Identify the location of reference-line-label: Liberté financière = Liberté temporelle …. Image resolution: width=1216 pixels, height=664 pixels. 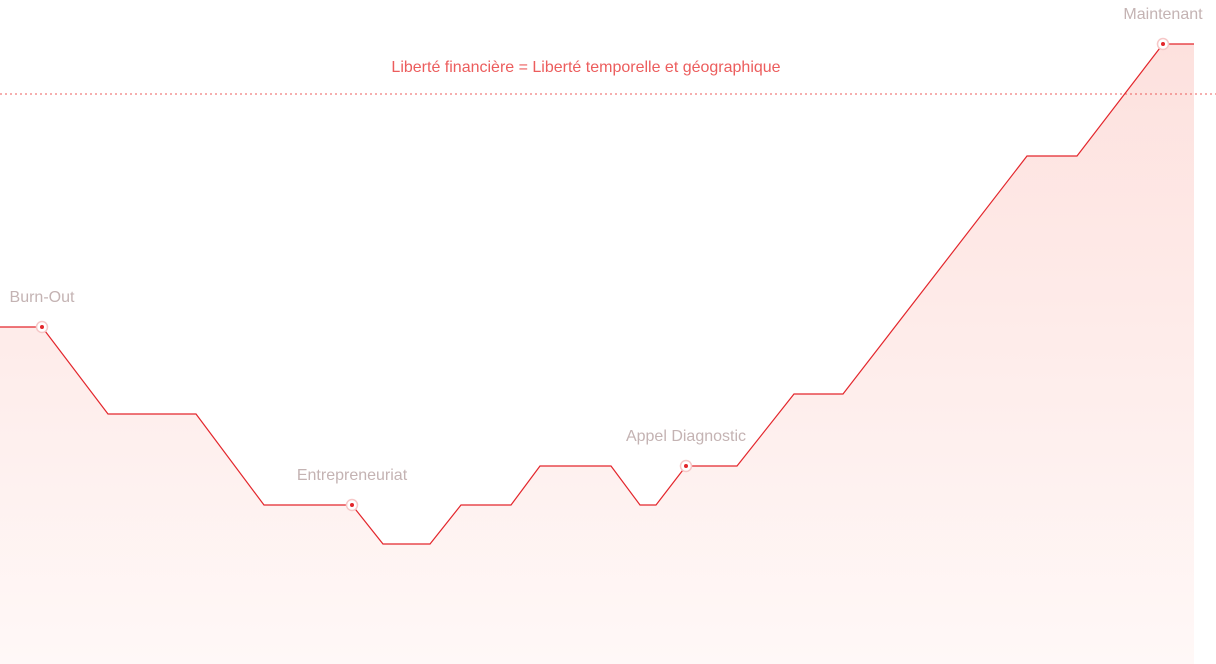
(585, 67).